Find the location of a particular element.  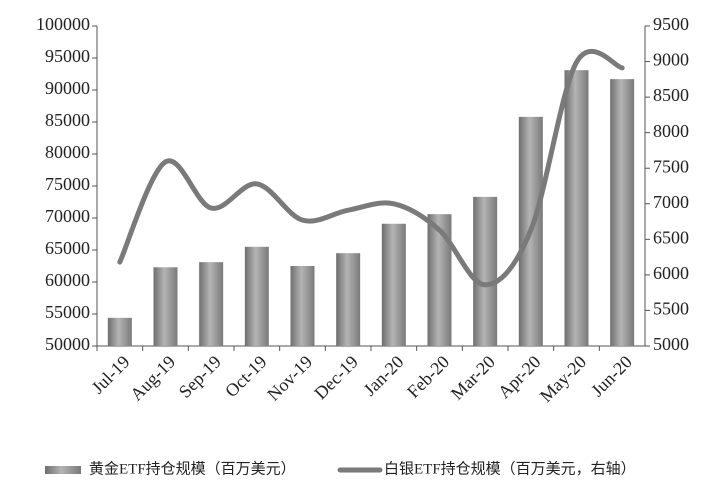

x-tick-label: May-20 is located at coordinates (563, 379).